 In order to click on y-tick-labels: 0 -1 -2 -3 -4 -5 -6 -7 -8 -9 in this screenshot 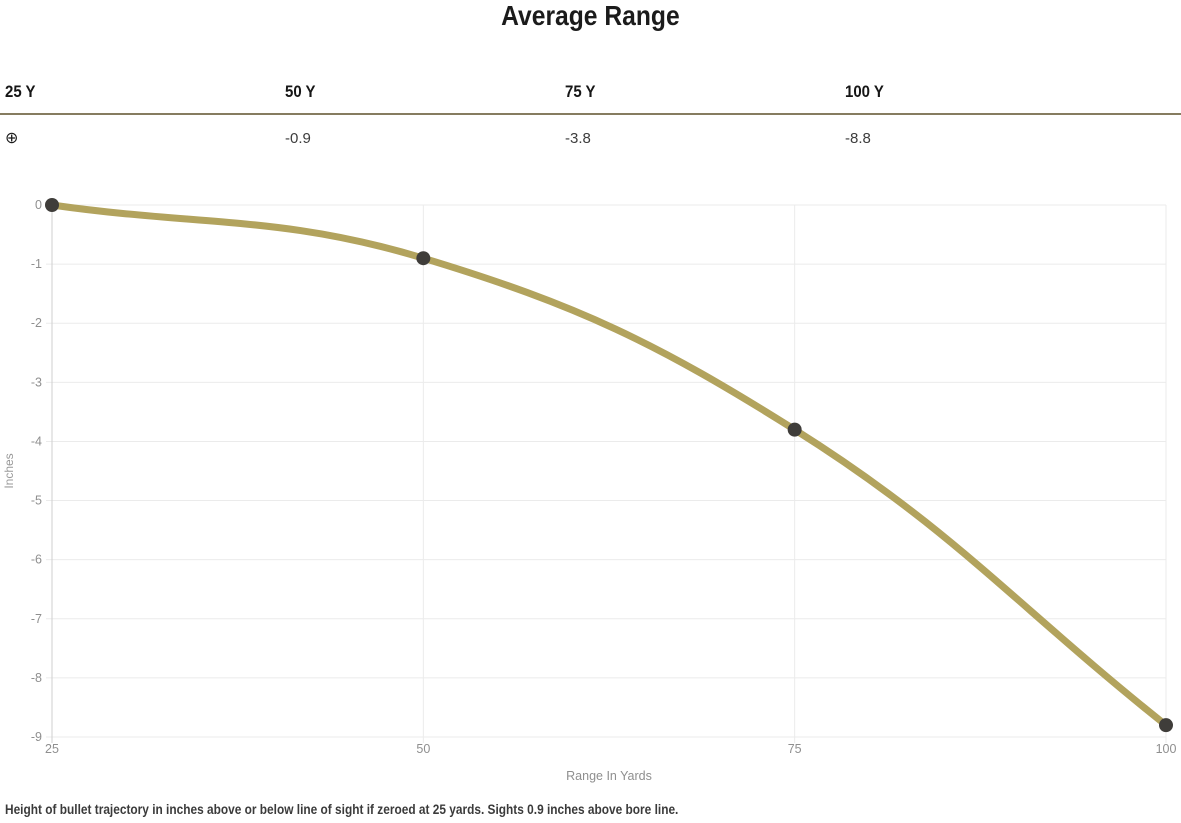, I will do `click(36, 471)`.